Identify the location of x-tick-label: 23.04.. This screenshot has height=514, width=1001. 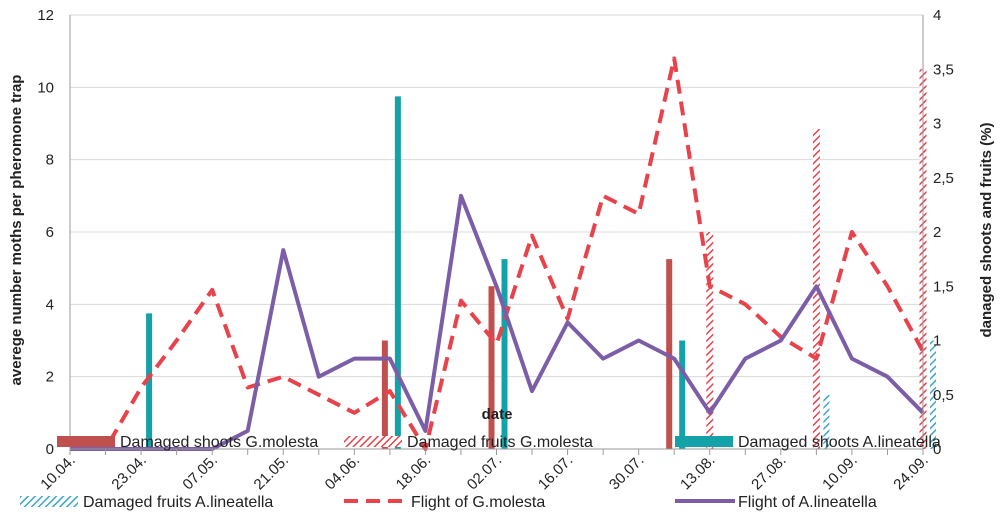
(129, 473).